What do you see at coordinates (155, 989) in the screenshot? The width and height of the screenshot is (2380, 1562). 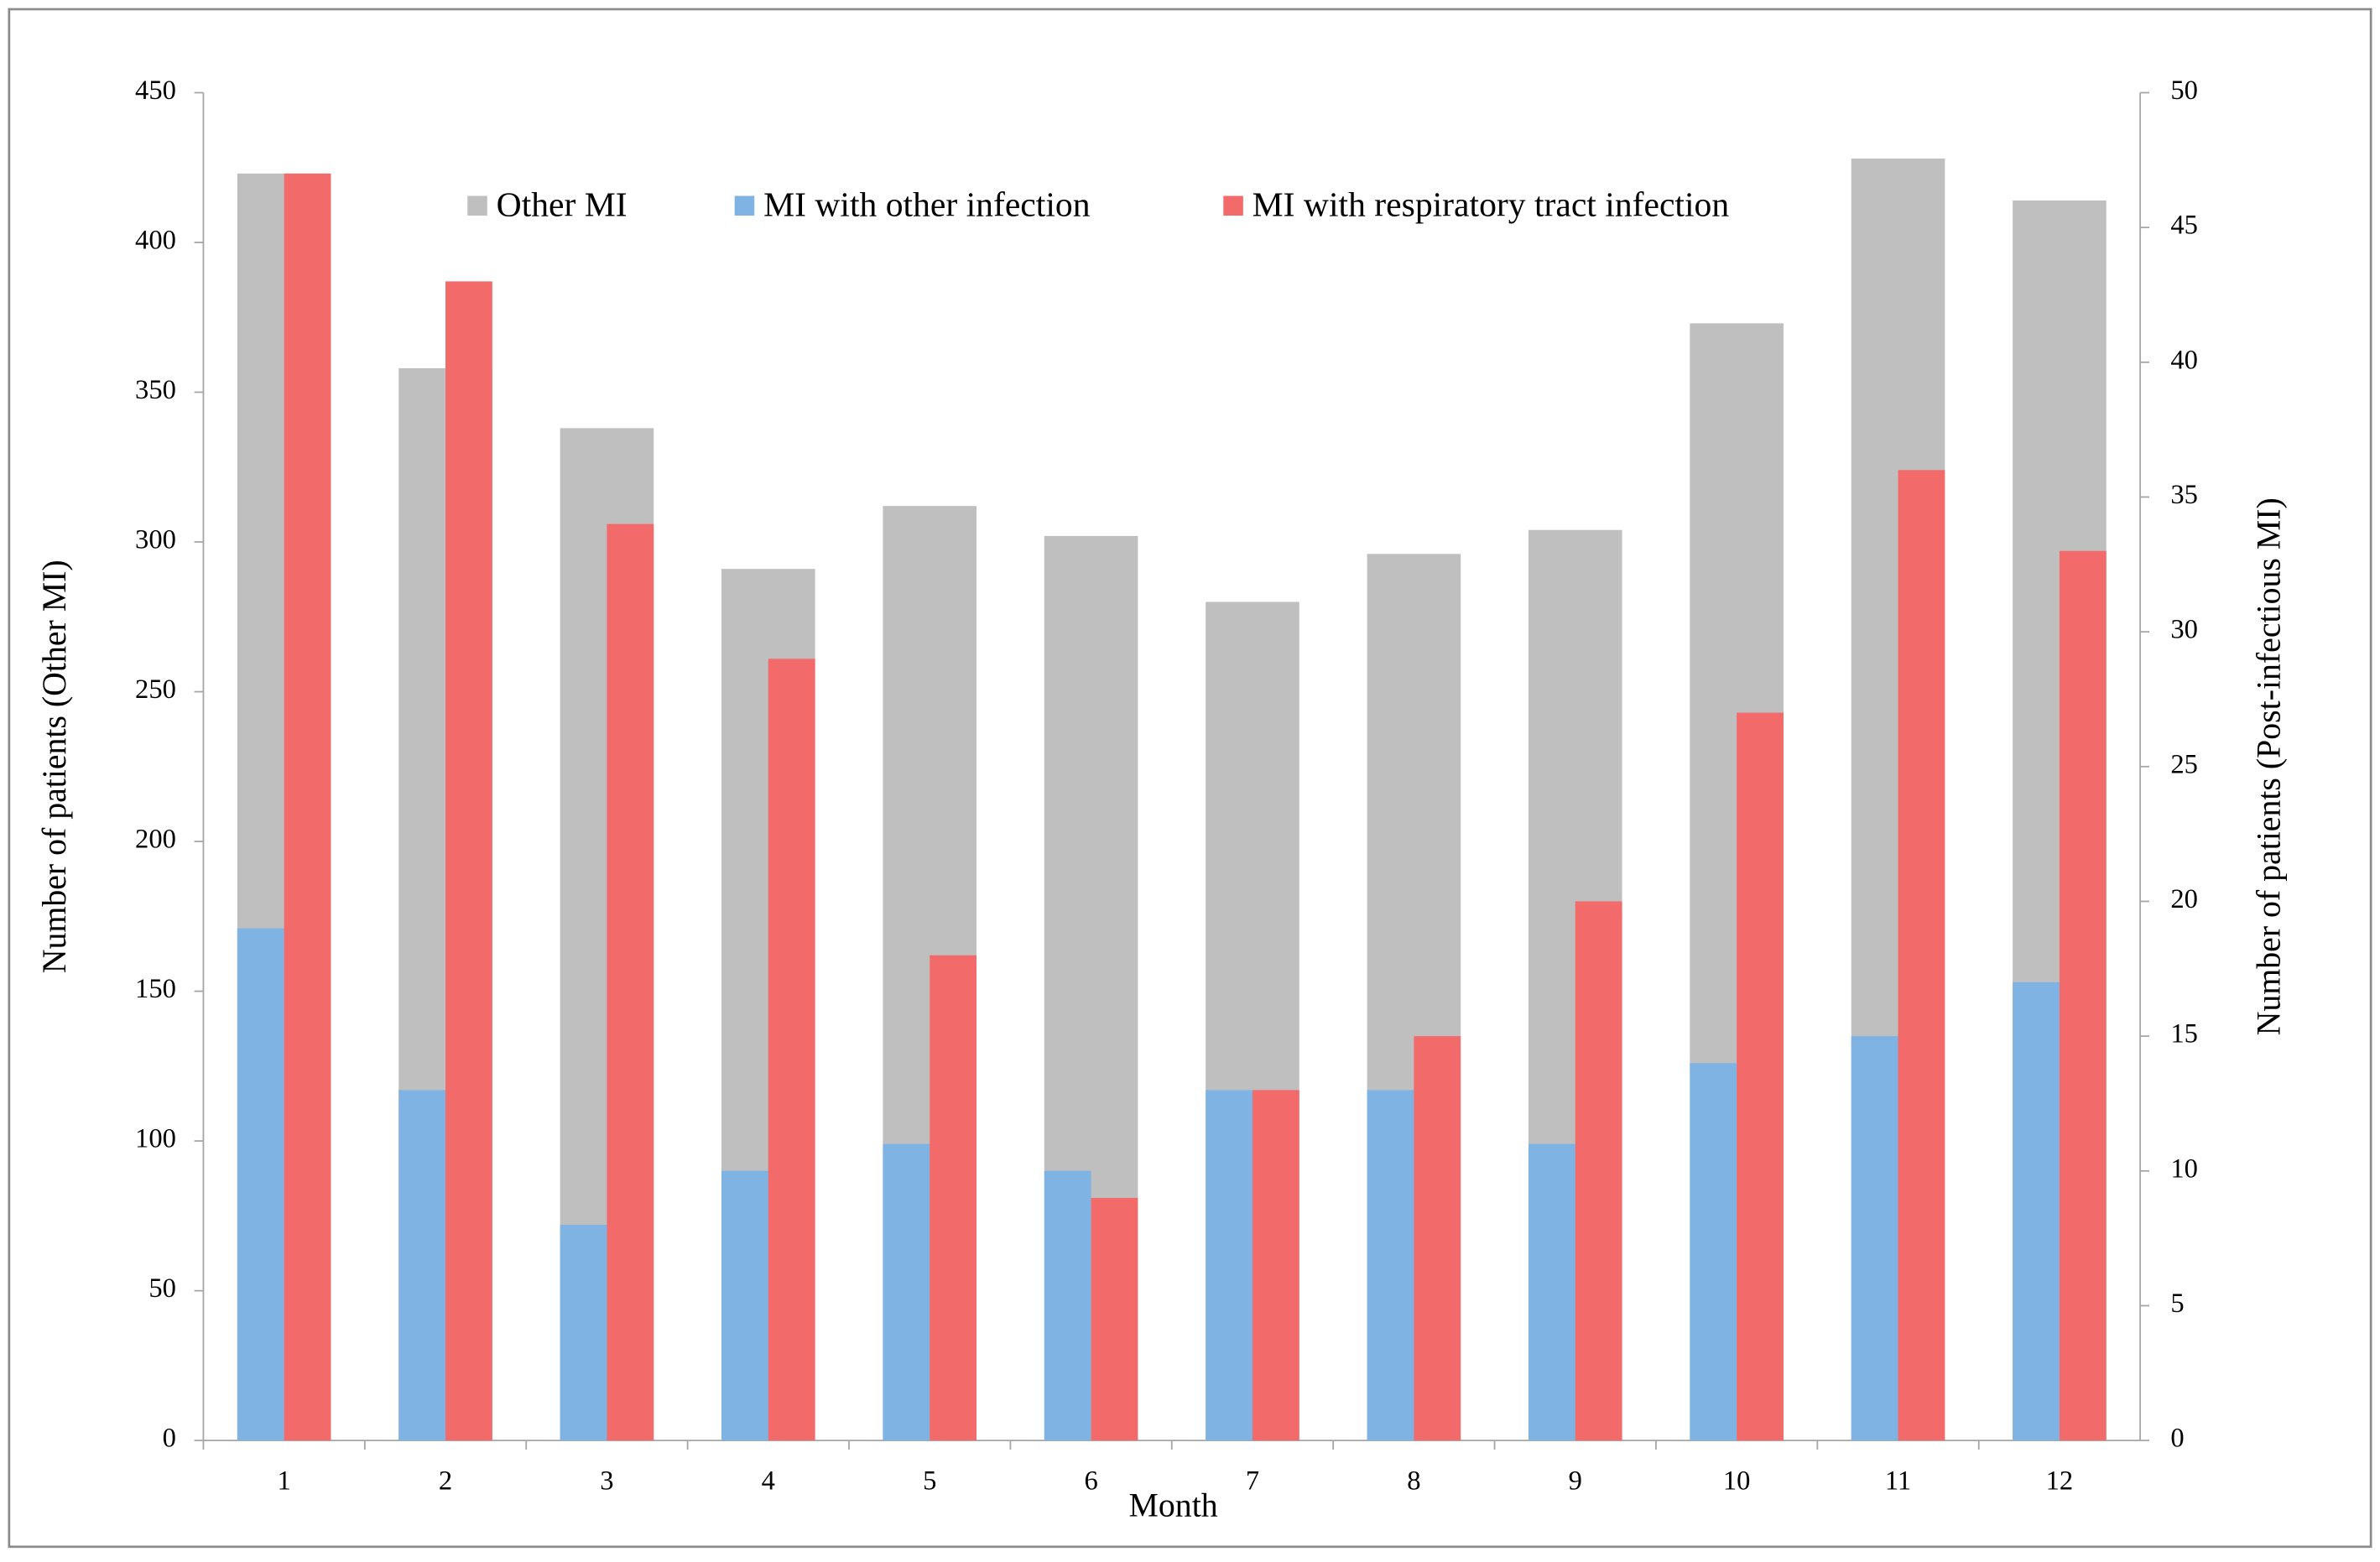 I see `y-tick-label: 150` at bounding box center [155, 989].